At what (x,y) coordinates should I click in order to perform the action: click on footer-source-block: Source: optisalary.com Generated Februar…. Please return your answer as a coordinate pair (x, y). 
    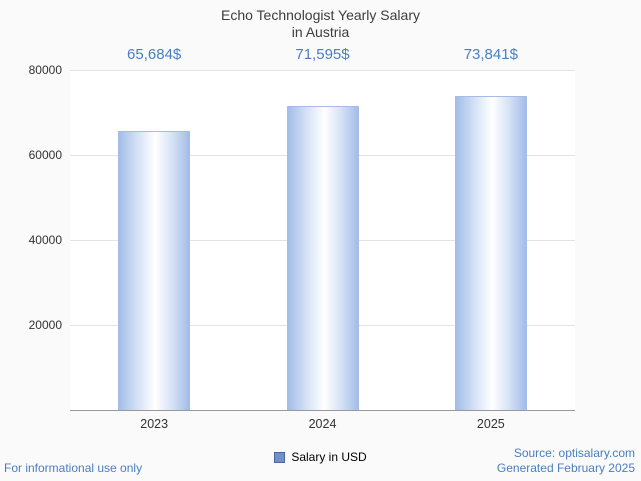
    Looking at the image, I should click on (566, 461).